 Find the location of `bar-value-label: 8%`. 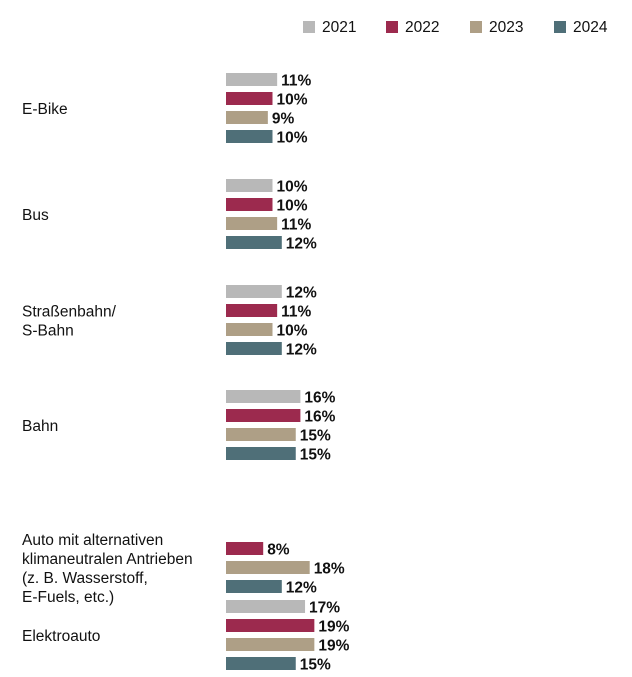

bar-value-label: 8% is located at coordinates (278, 550).